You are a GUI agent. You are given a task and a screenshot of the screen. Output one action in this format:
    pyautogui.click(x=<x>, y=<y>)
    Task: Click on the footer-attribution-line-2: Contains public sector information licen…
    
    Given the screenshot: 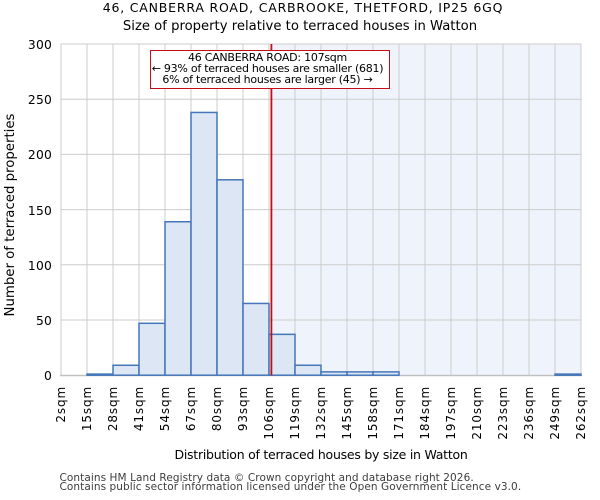 What is the action you would take?
    pyautogui.click(x=290, y=487)
    